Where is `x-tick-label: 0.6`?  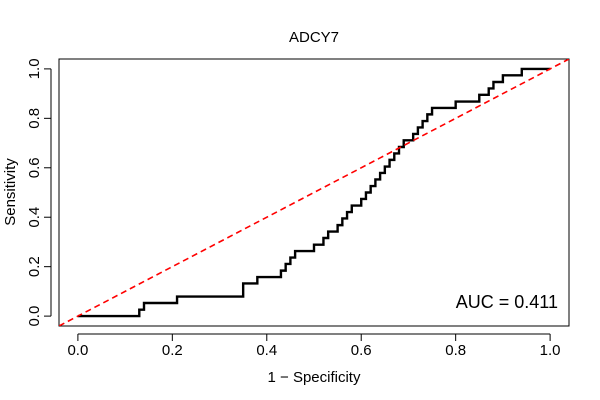
x-tick-label: 0.6 is located at coordinates (361, 350).